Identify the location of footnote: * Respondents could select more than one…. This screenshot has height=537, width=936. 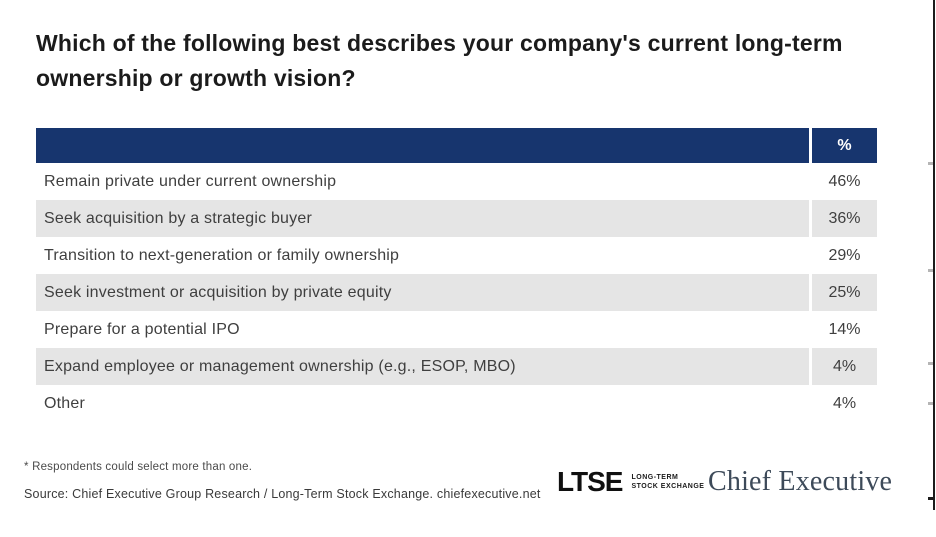
(138, 467).